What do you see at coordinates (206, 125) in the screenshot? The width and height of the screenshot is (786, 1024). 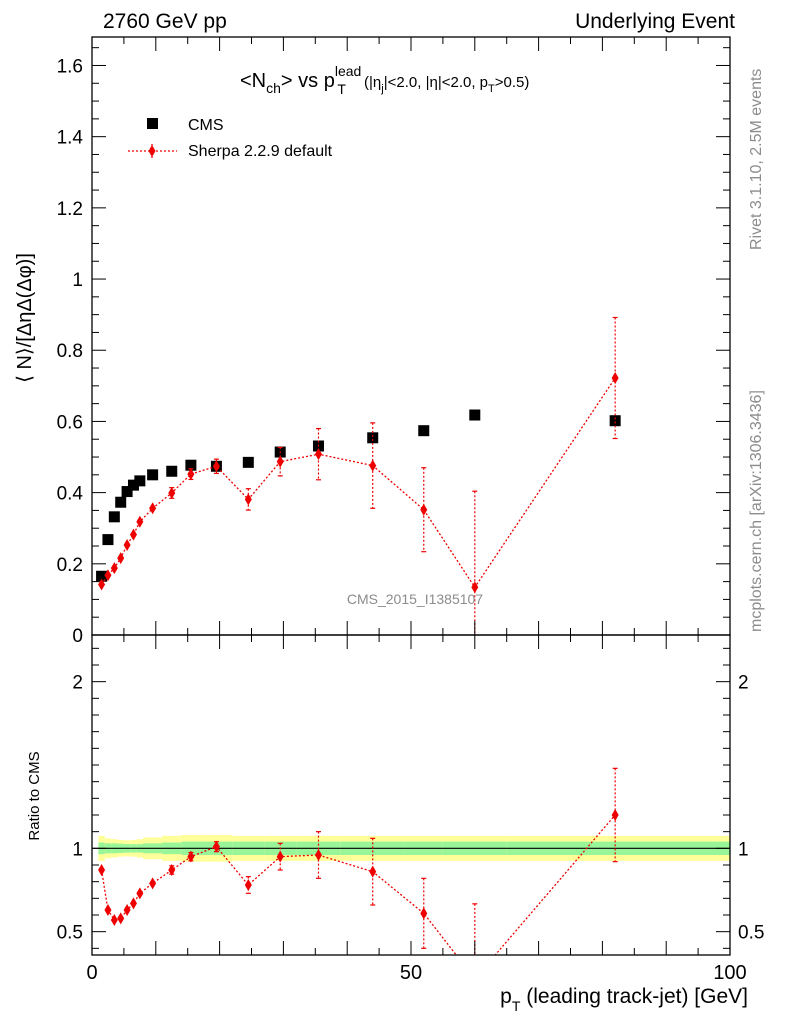 I see `legend-label-cms: CMS` at bounding box center [206, 125].